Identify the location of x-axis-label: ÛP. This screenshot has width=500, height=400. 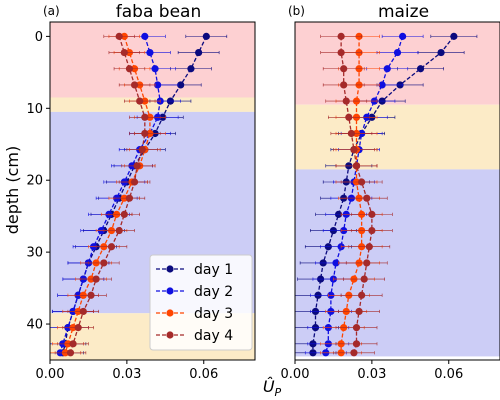
(272, 388).